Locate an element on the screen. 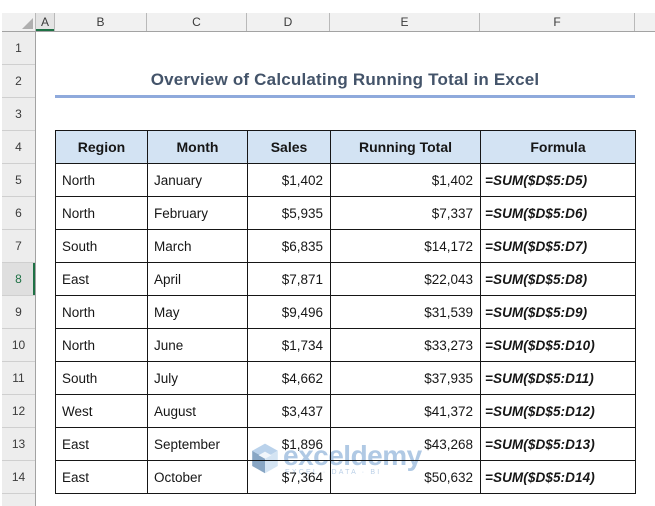 This screenshot has height=506, width=655. row-header-11: 11 is located at coordinates (18, 378).